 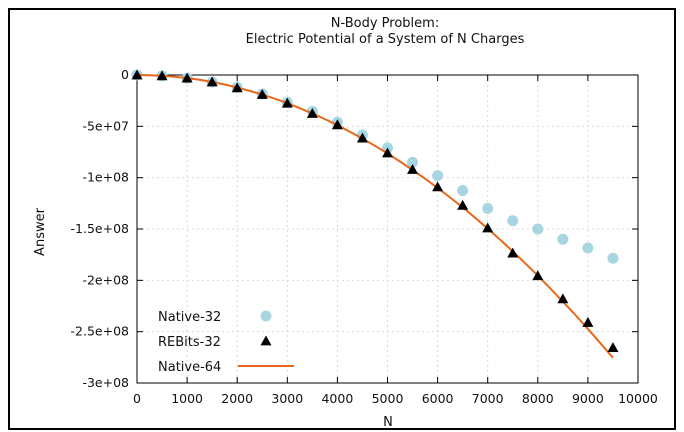 What do you see at coordinates (100, 228) in the screenshot?
I see `y-tick-label: -1.5e+08` at bounding box center [100, 228].